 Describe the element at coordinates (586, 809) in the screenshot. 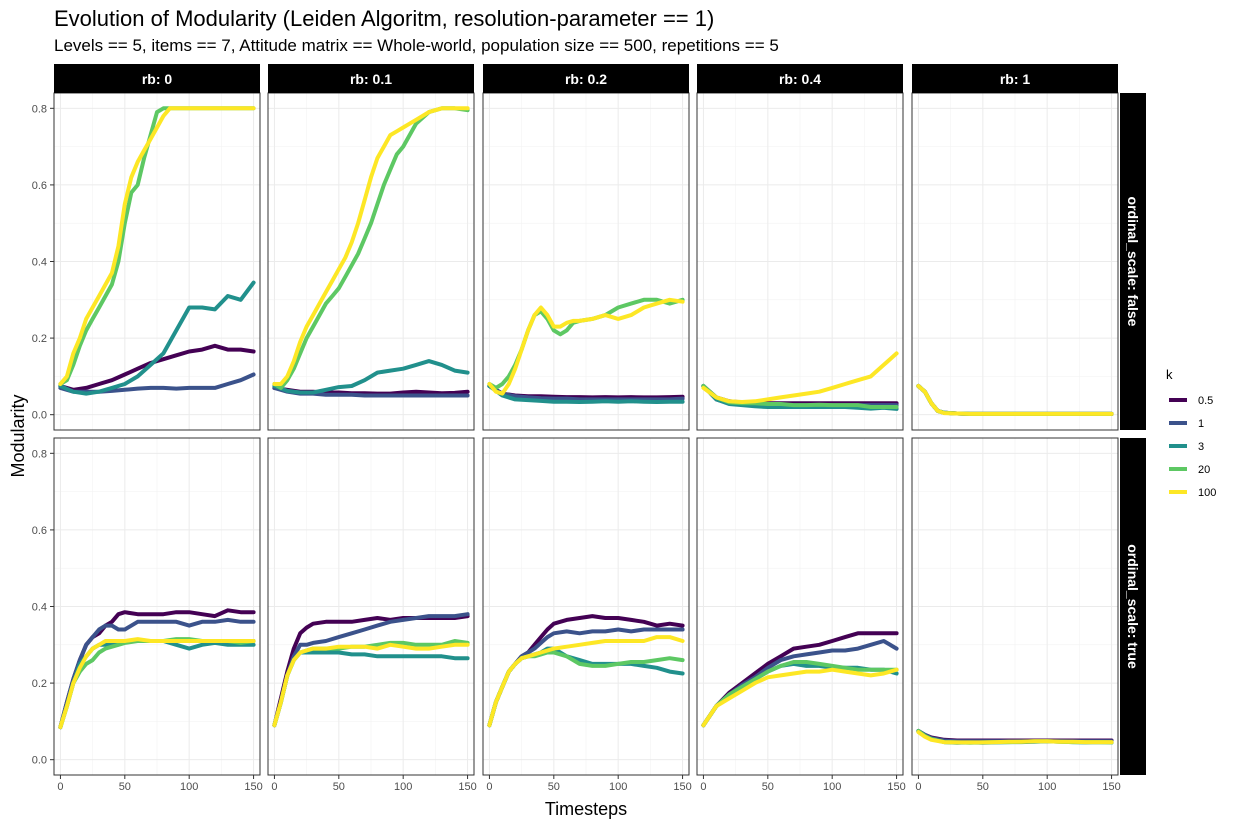

I see `x-axis-title: Timesteps` at that location.